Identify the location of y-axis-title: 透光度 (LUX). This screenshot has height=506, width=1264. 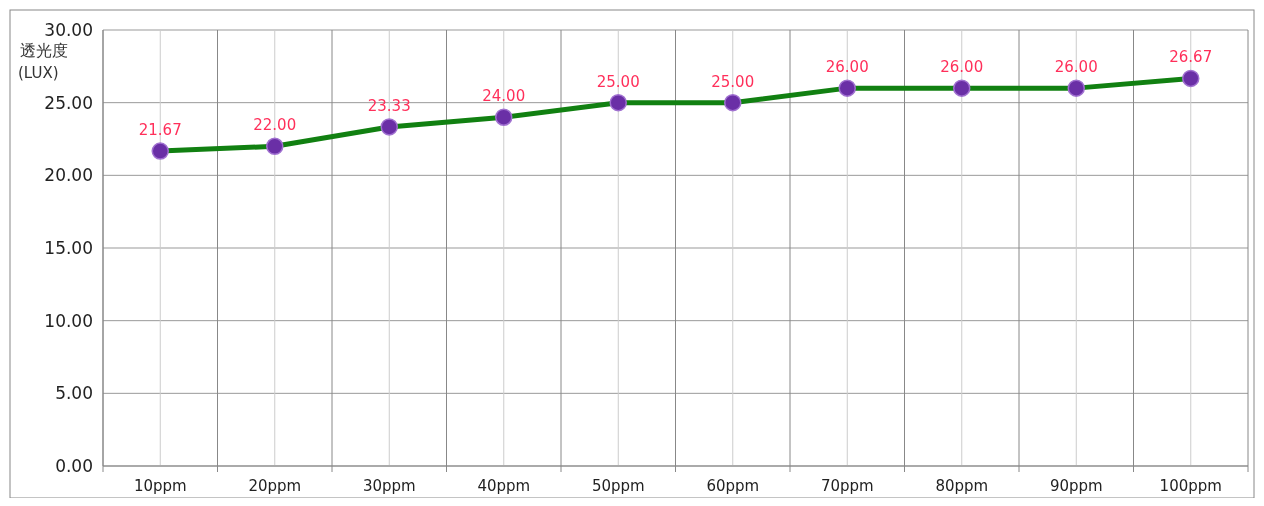
(43, 61).